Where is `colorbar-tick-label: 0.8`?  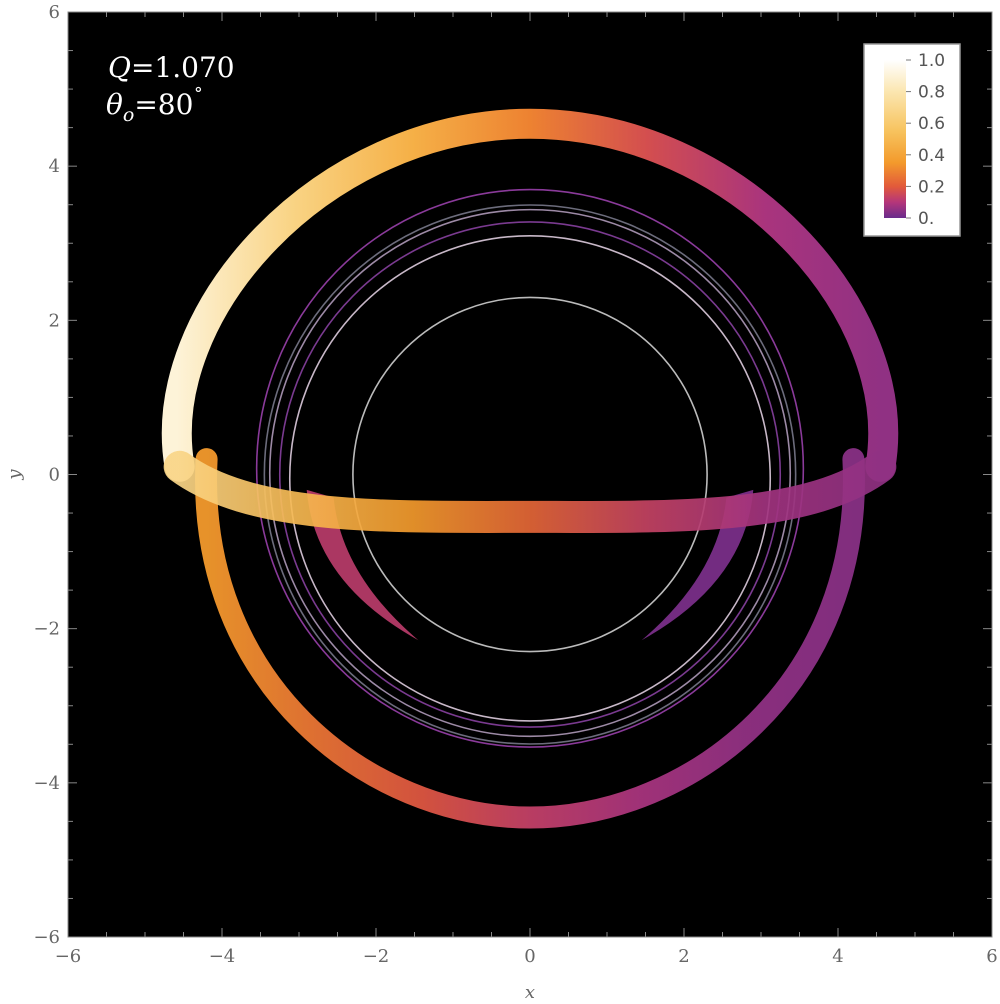
colorbar-tick-label: 0.8 is located at coordinates (931, 93).